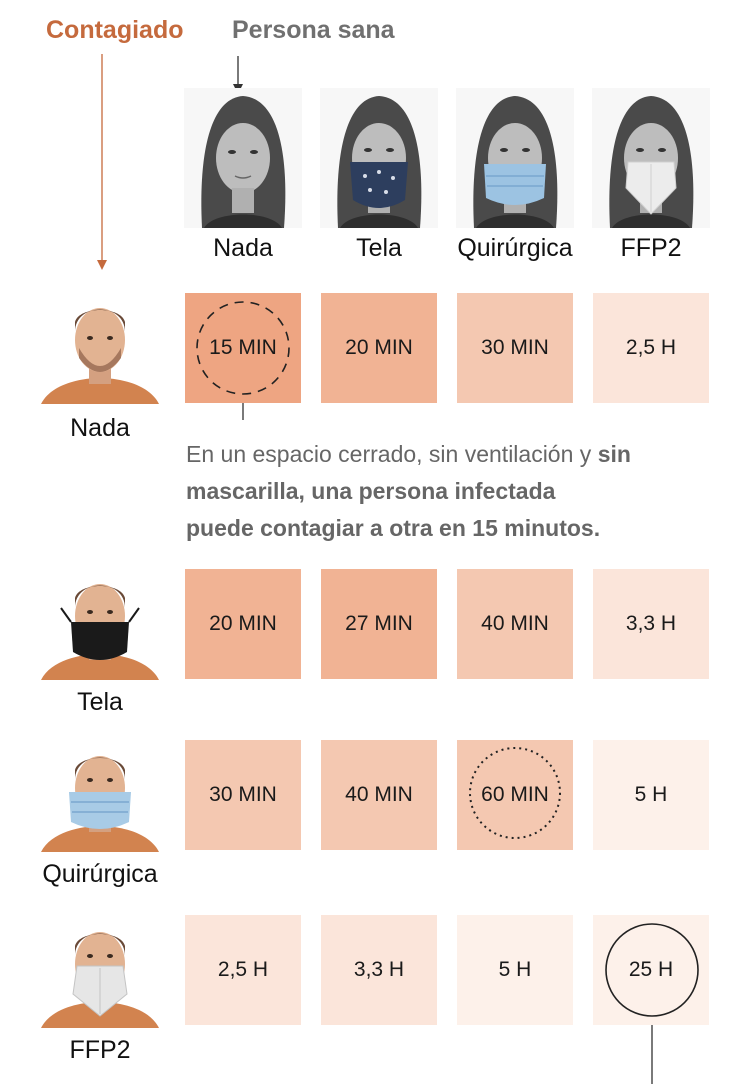 Image resolution: width=739 pixels, height=1084 pixels. I want to click on man-ffp2-mask-icon, so click(100, 972).